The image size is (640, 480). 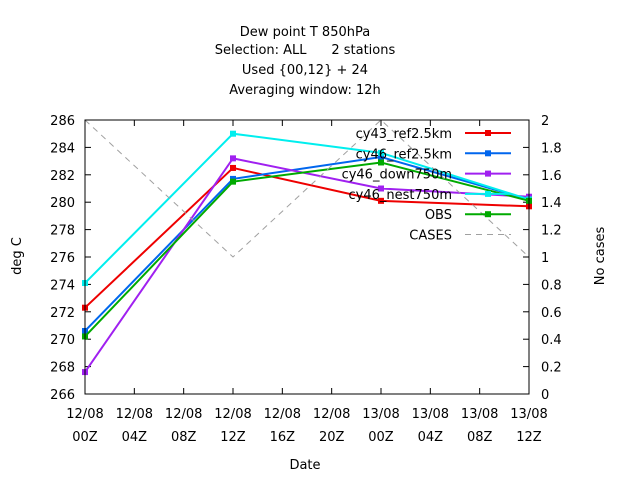 What do you see at coordinates (400, 195) in the screenshot?
I see `legend-label-cy46-nest750m: cy46_nest750m` at bounding box center [400, 195].